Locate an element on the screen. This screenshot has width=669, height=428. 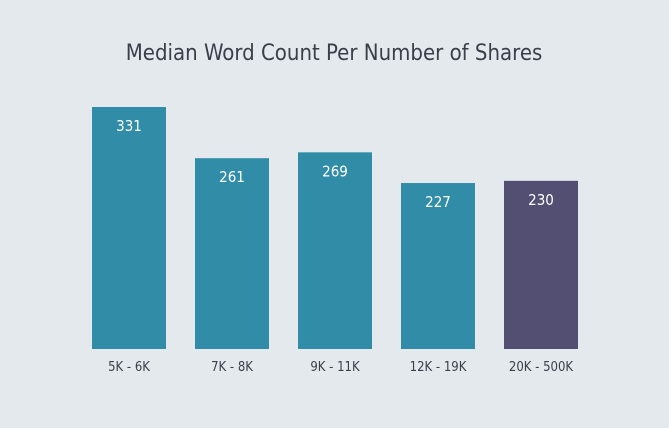
chart-title: Median Word Count Per Number of Shares is located at coordinates (334, 53).